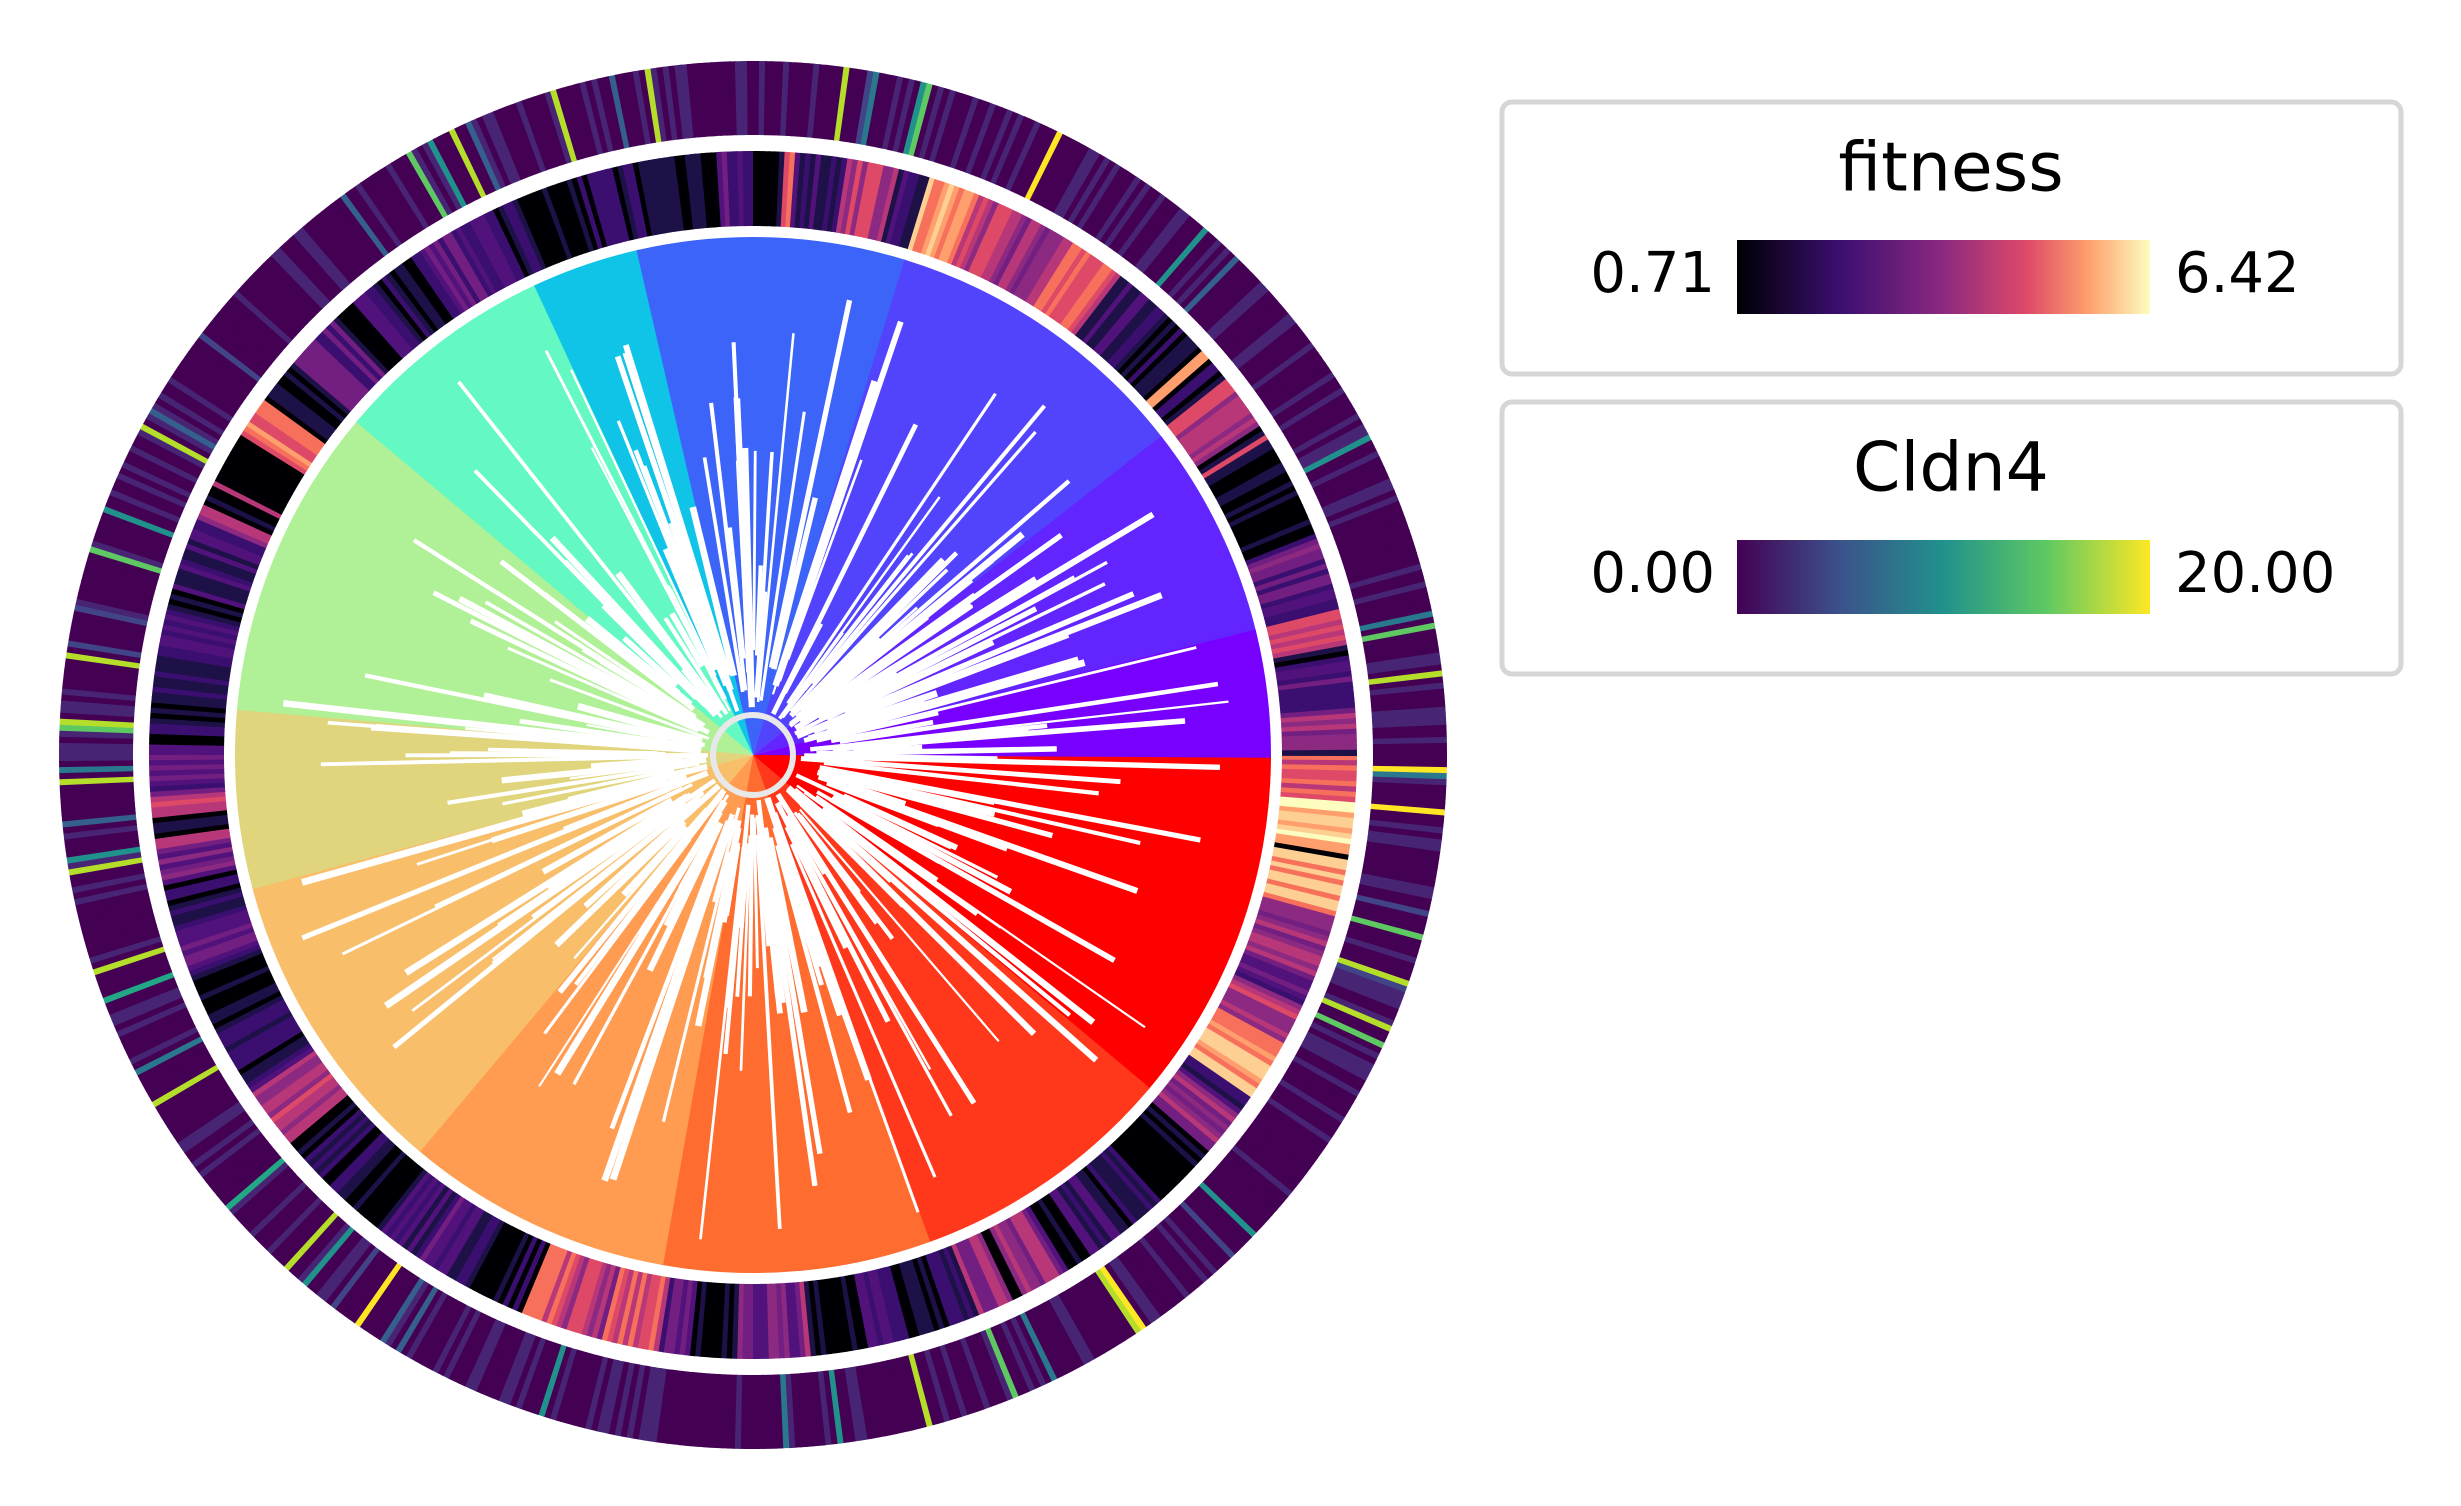 The height and width of the screenshot is (1506, 2461). I want to click on clade-wedge, so click(772, 496).